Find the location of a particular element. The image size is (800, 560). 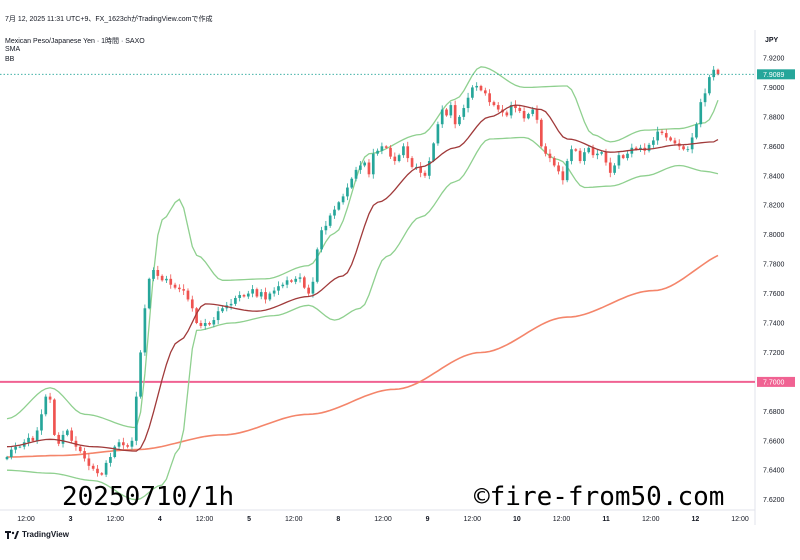

tradingview-logo-text: TradingView is located at coordinates (45, 534).